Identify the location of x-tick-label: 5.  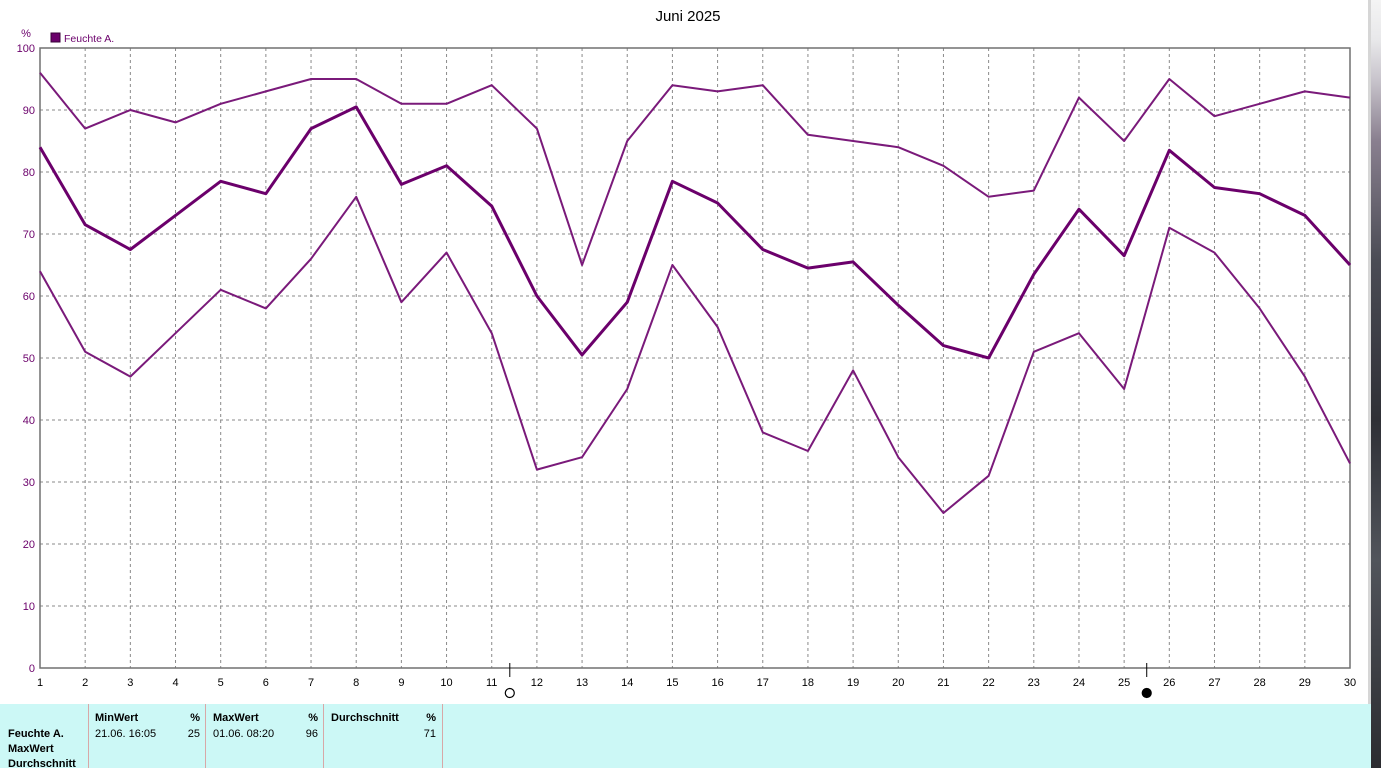
(221, 683).